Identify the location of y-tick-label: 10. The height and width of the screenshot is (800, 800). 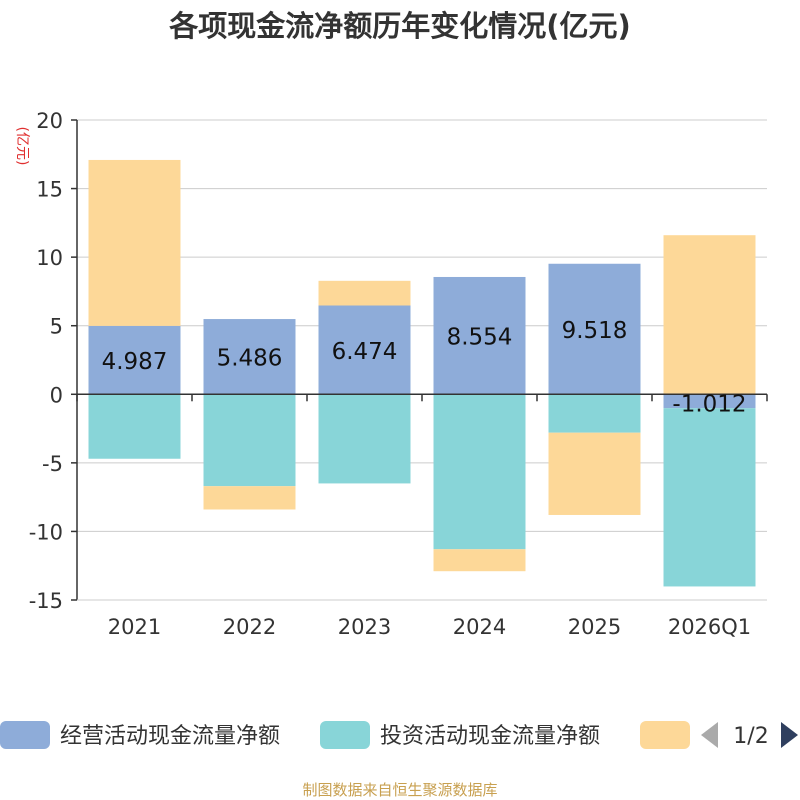
(49, 258).